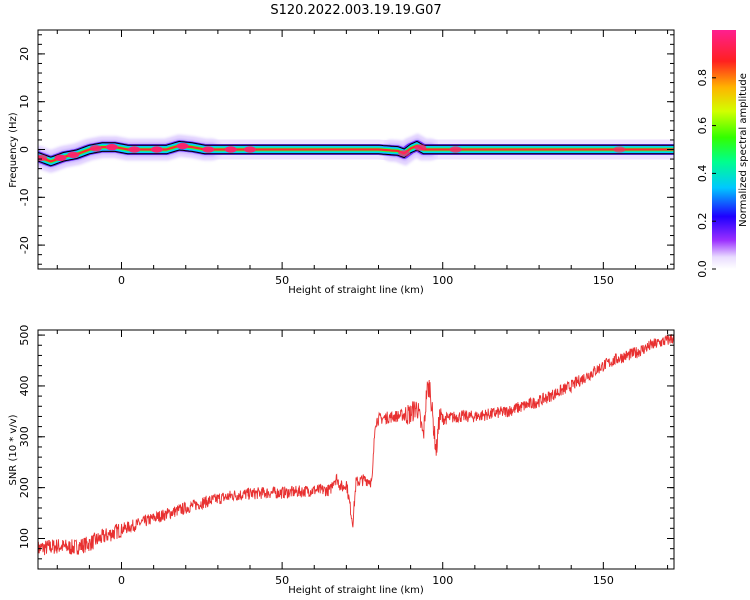 The width and height of the screenshot is (750, 600). I want to click on spectrogram-y-tick-label: 0, so click(24, 149).